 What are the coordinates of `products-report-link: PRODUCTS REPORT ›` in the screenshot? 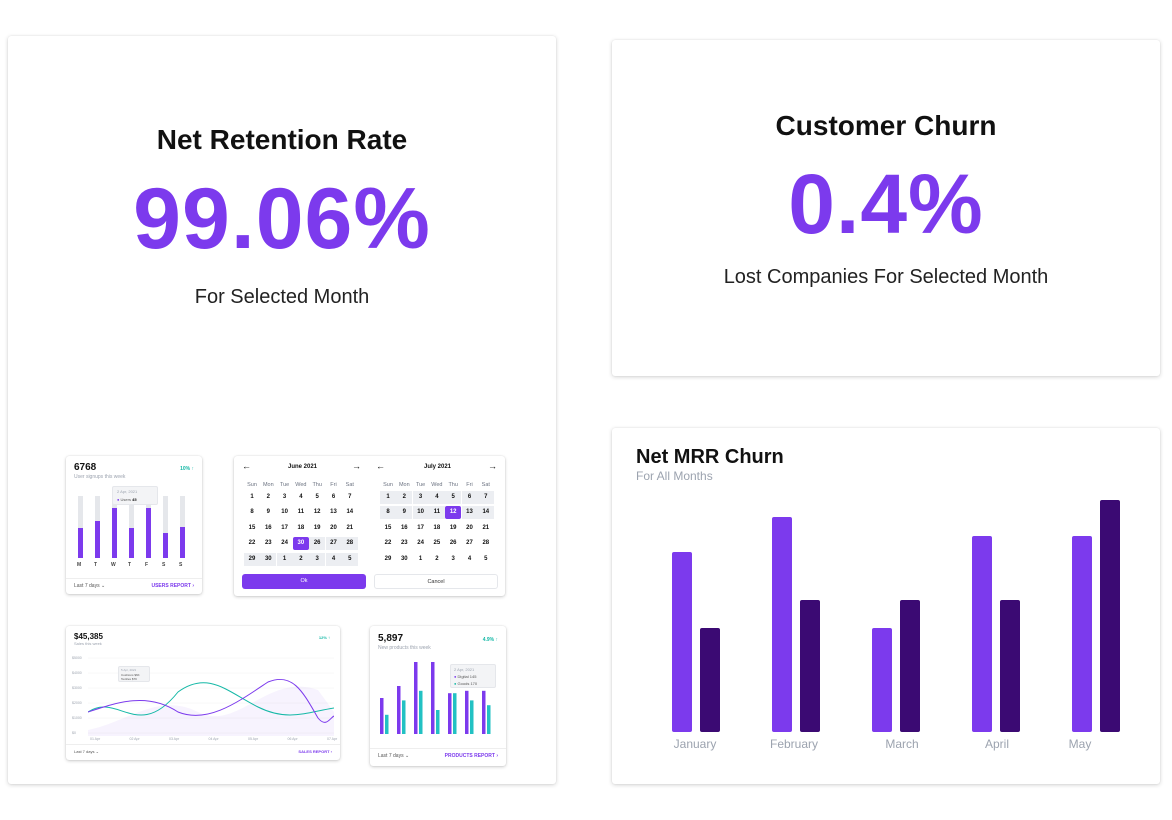 It's located at (471, 756).